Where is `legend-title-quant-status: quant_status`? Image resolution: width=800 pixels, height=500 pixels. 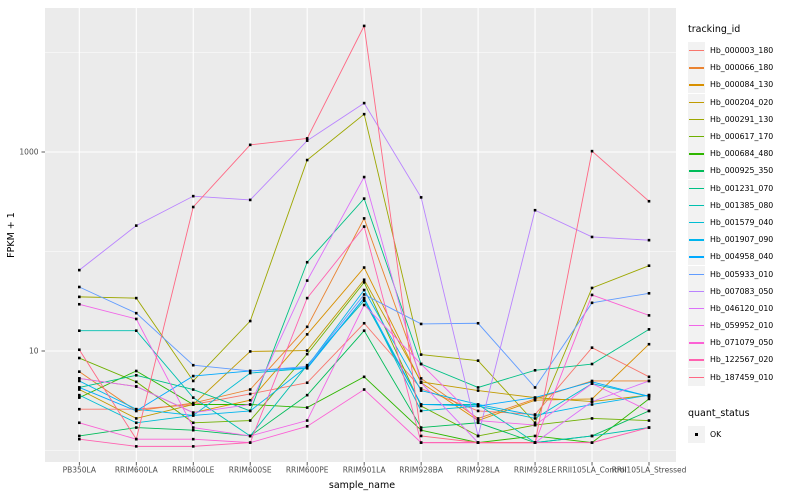 legend-title-quant-status: quant_status is located at coordinates (719, 413).